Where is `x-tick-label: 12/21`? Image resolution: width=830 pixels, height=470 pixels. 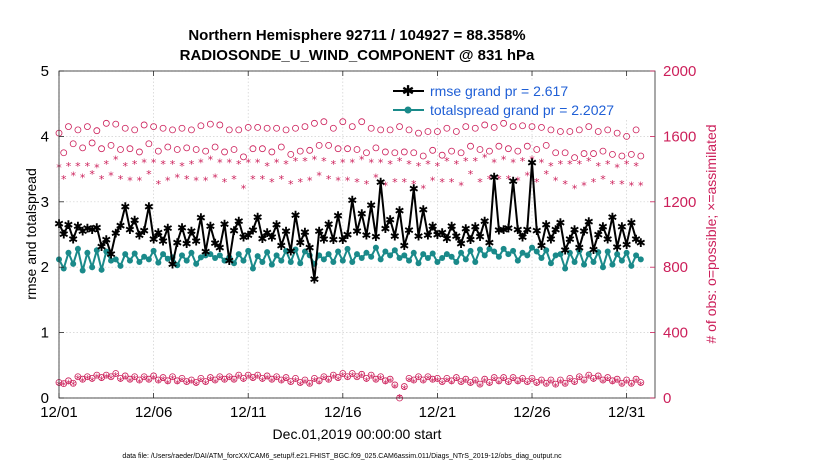 x-tick-label: 12/21 is located at coordinates (438, 412).